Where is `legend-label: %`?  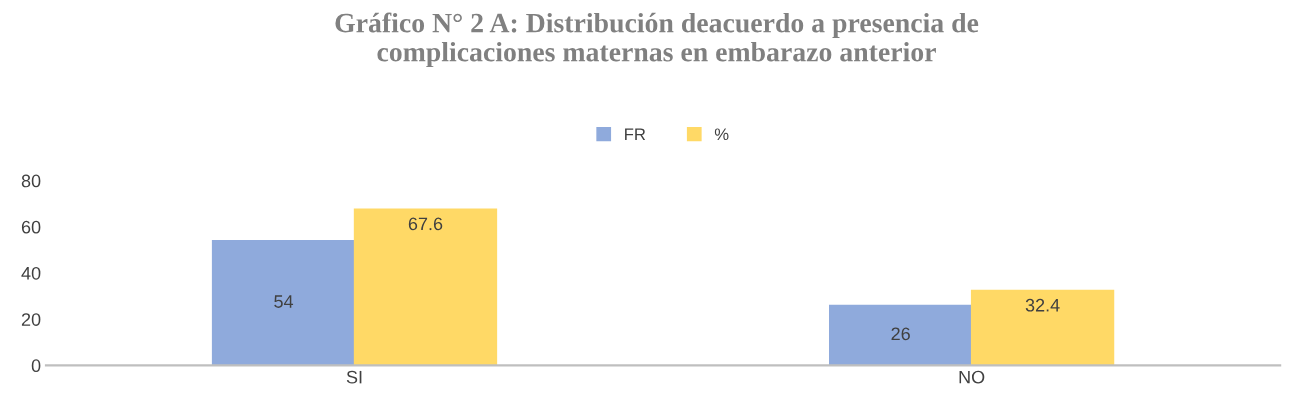 legend-label: % is located at coordinates (721, 134).